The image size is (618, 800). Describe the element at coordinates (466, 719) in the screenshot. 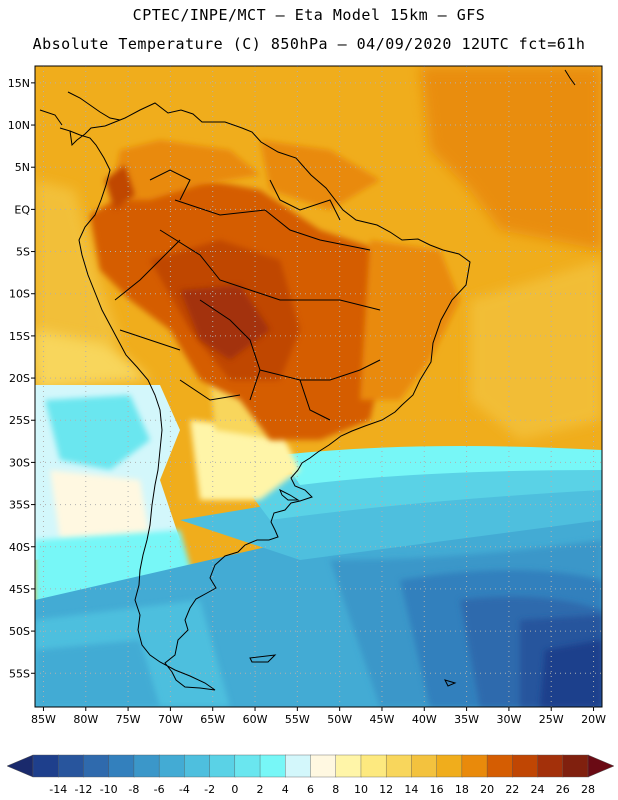

I see `lon-tick-label: 35W` at that location.